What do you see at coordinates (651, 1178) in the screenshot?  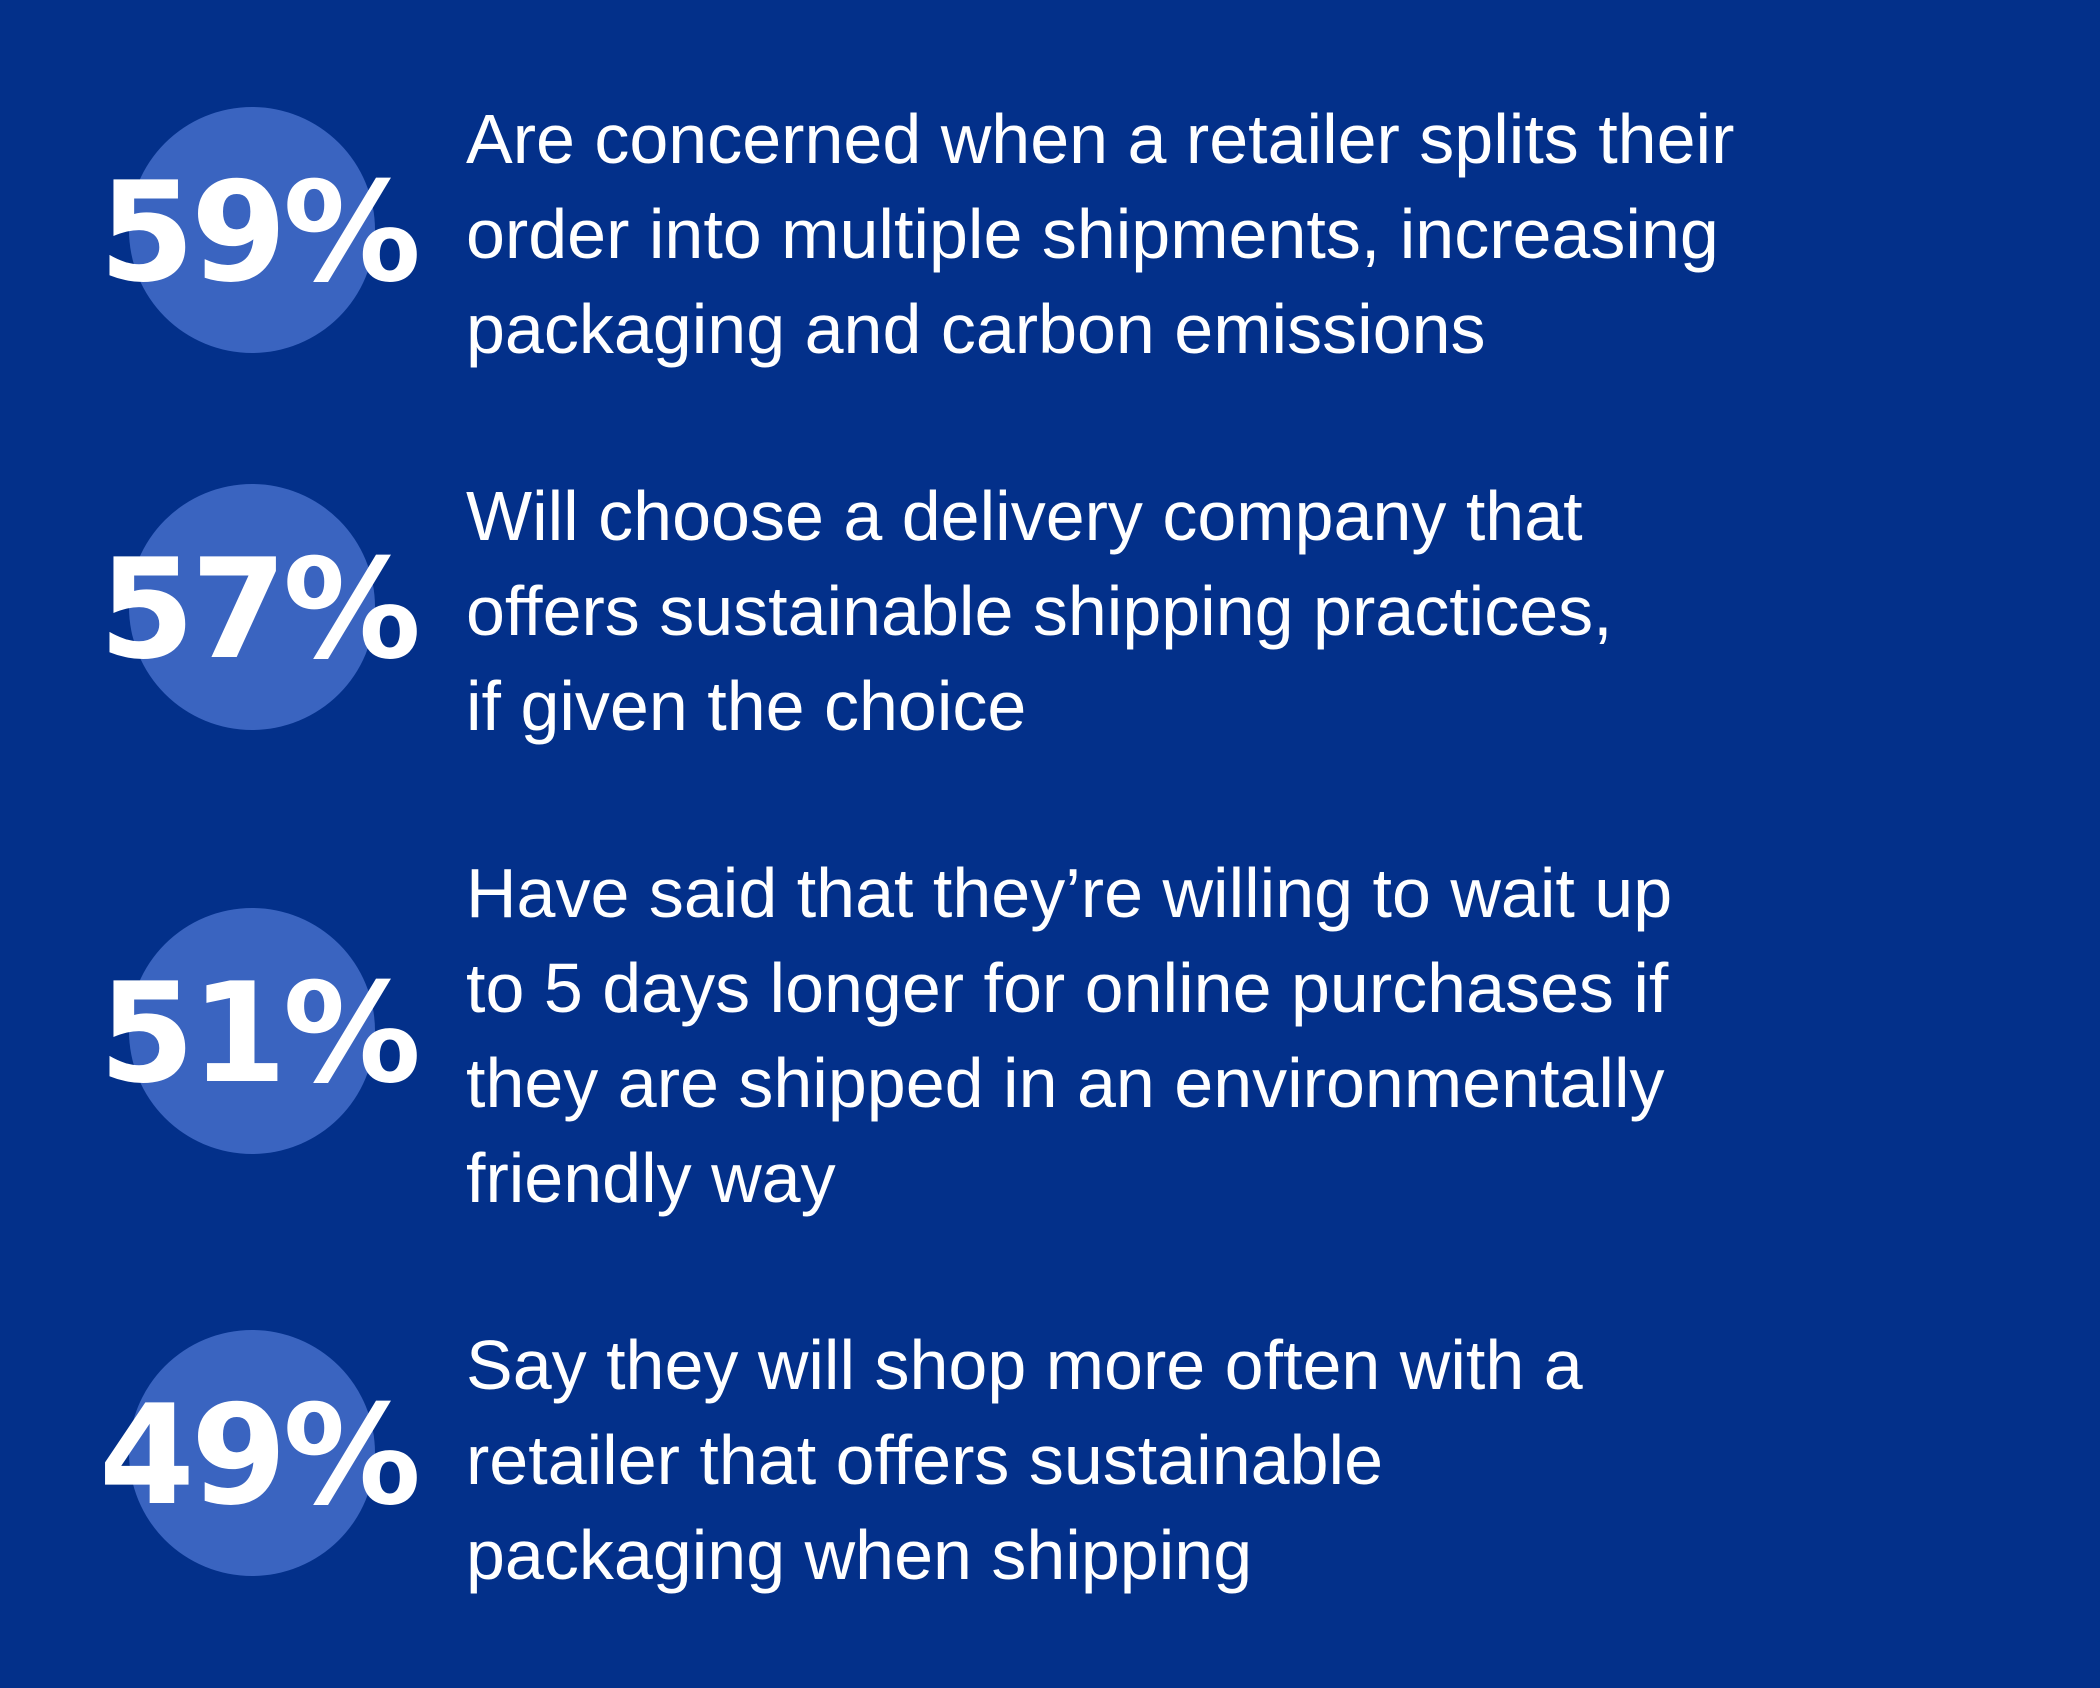 I see `stat-text-line: friendly way` at bounding box center [651, 1178].